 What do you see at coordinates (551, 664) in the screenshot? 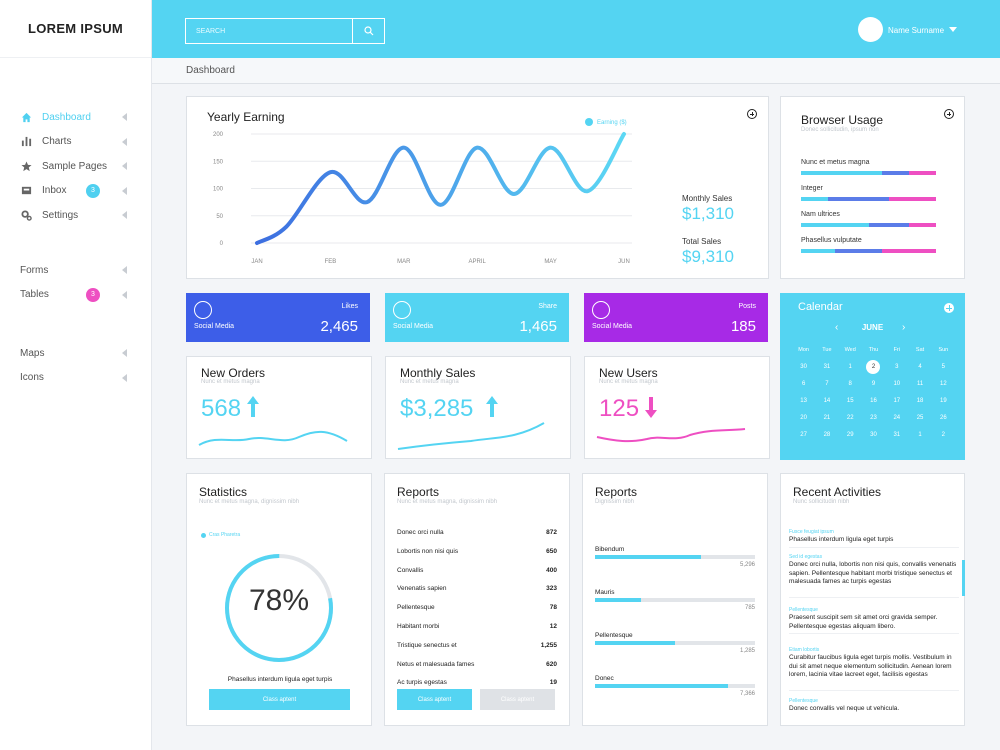
I see `row-value: 620` at bounding box center [551, 664].